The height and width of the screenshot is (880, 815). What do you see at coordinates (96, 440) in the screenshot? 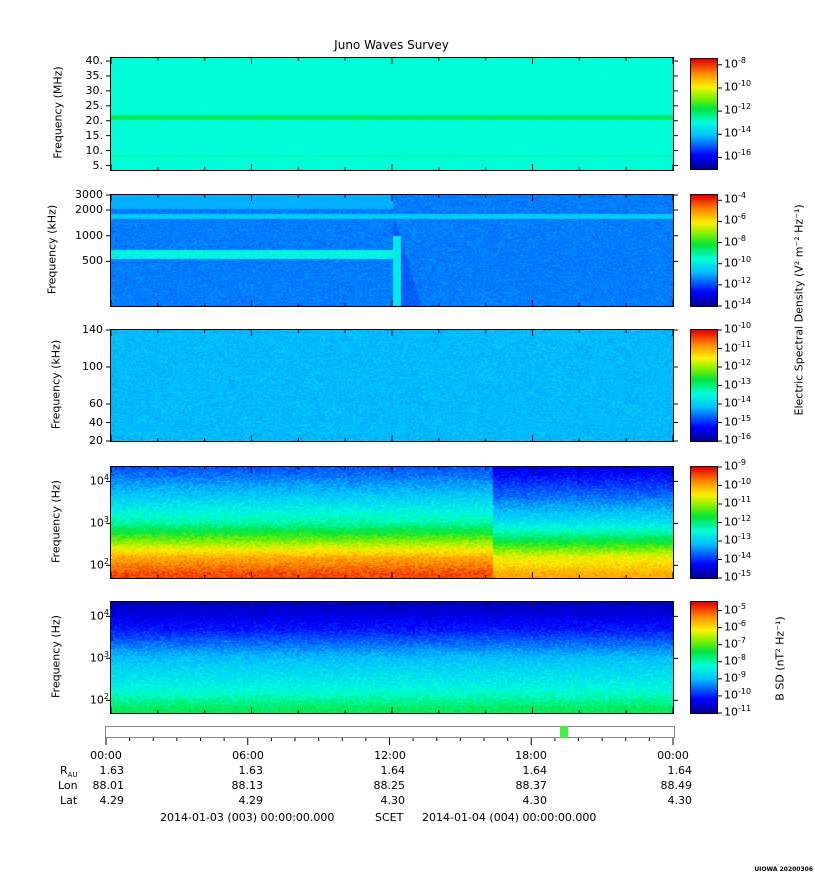
I see `y-tick-label: 20` at bounding box center [96, 440].